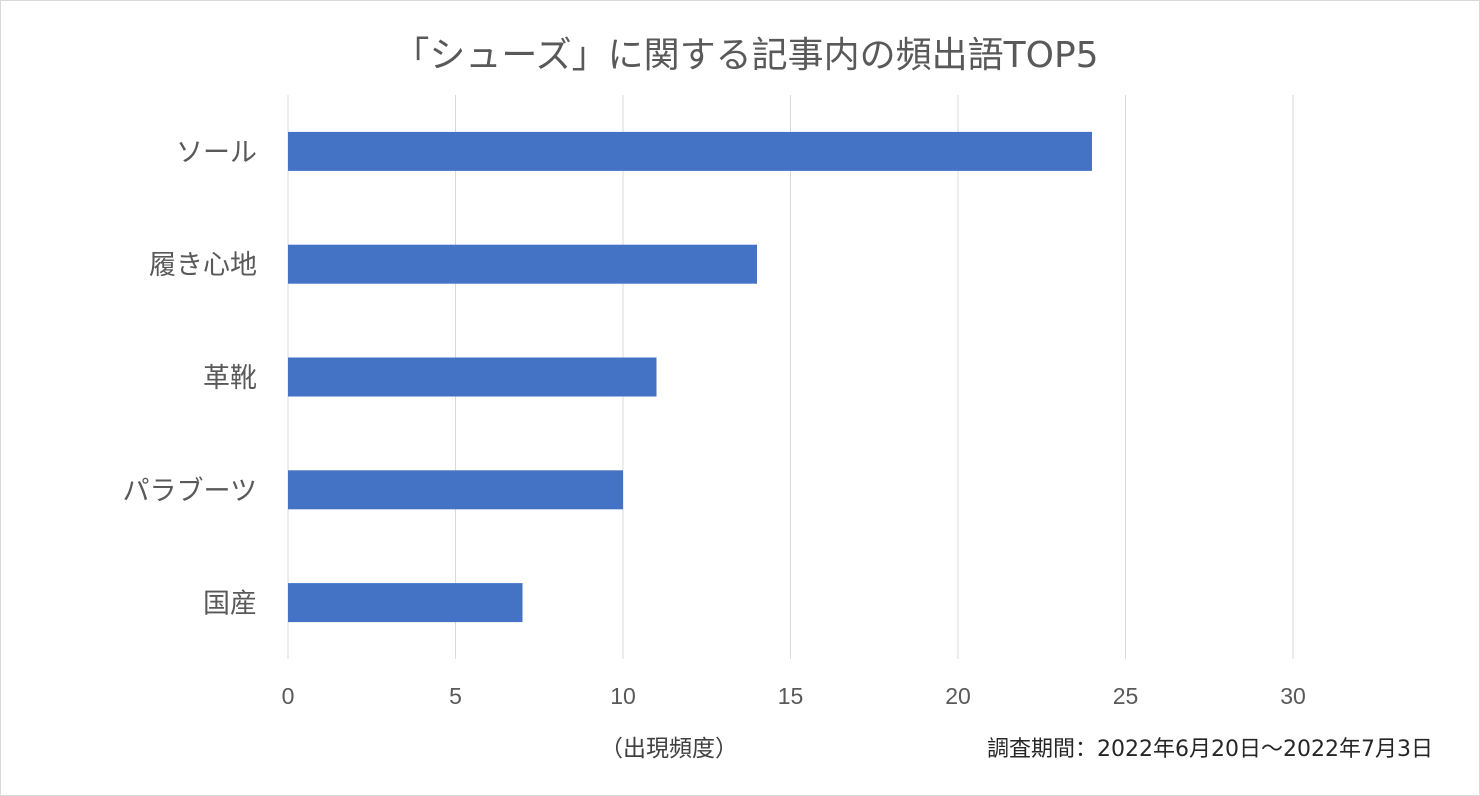  What do you see at coordinates (230, 604) in the screenshot?
I see `category-label: 国産` at bounding box center [230, 604].